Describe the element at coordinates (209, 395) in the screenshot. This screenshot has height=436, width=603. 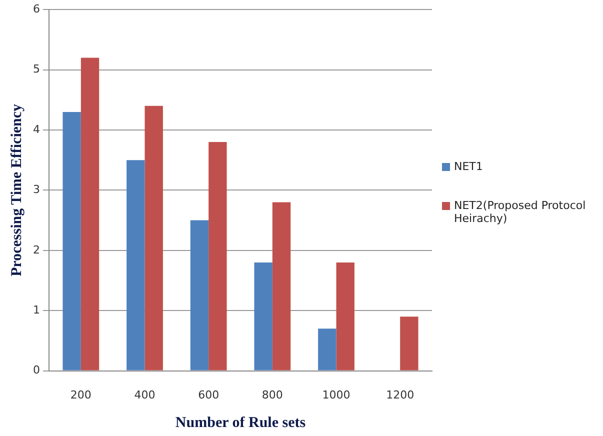
I see `x-tick-label: 600` at that location.